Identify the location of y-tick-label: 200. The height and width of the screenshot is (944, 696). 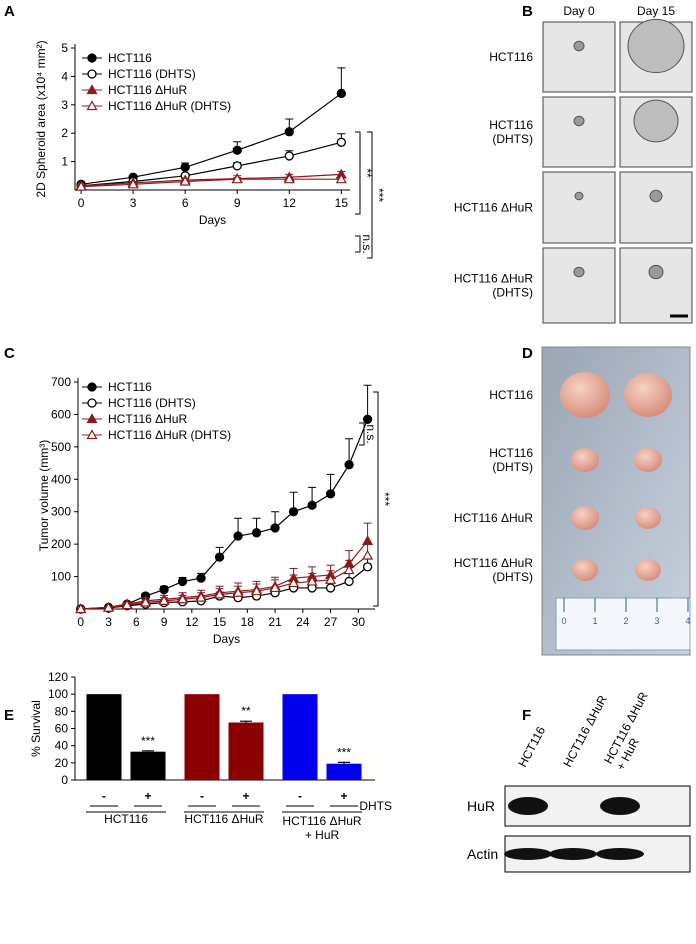
(61, 544).